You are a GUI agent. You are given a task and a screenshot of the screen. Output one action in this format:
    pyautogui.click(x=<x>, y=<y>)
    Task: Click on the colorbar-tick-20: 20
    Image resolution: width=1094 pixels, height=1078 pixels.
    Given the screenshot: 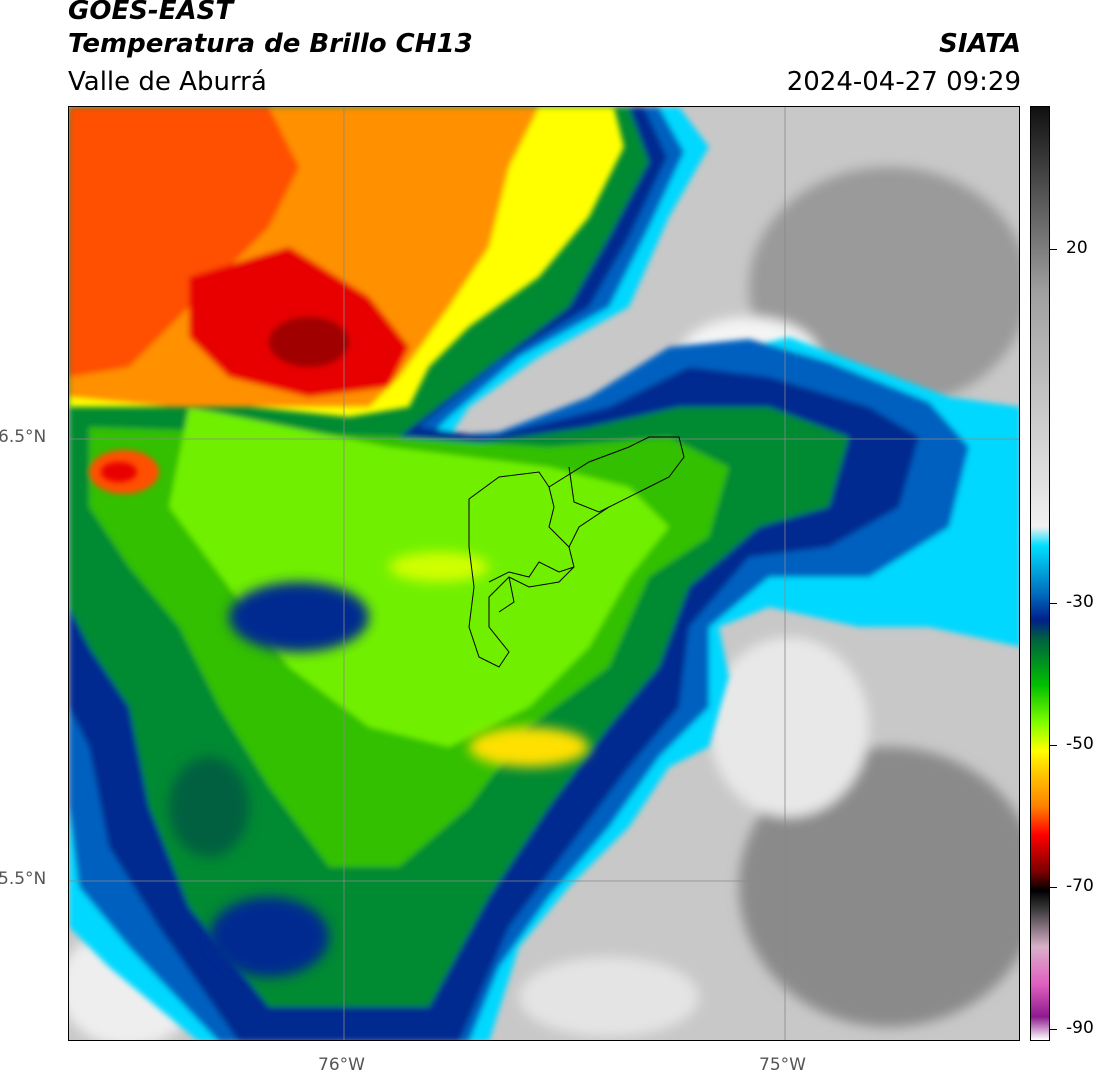 What is the action you would take?
    pyautogui.click(x=1077, y=248)
    